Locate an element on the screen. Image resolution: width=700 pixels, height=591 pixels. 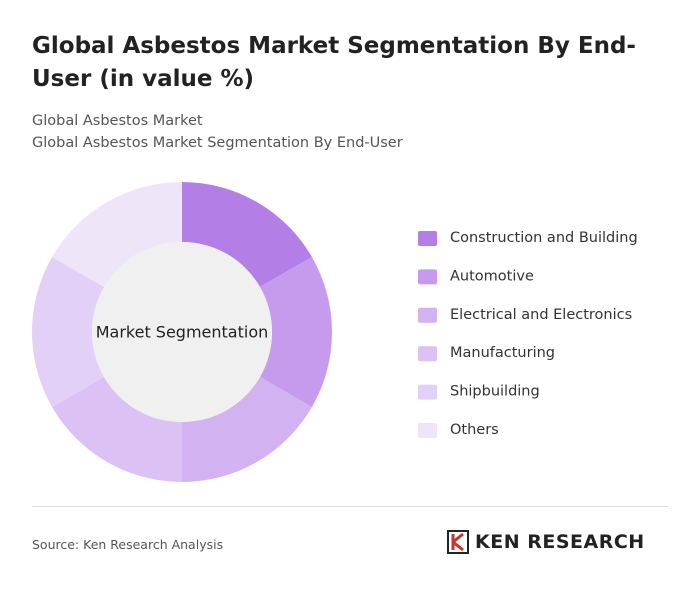
donut-hole is located at coordinates (182, 332).